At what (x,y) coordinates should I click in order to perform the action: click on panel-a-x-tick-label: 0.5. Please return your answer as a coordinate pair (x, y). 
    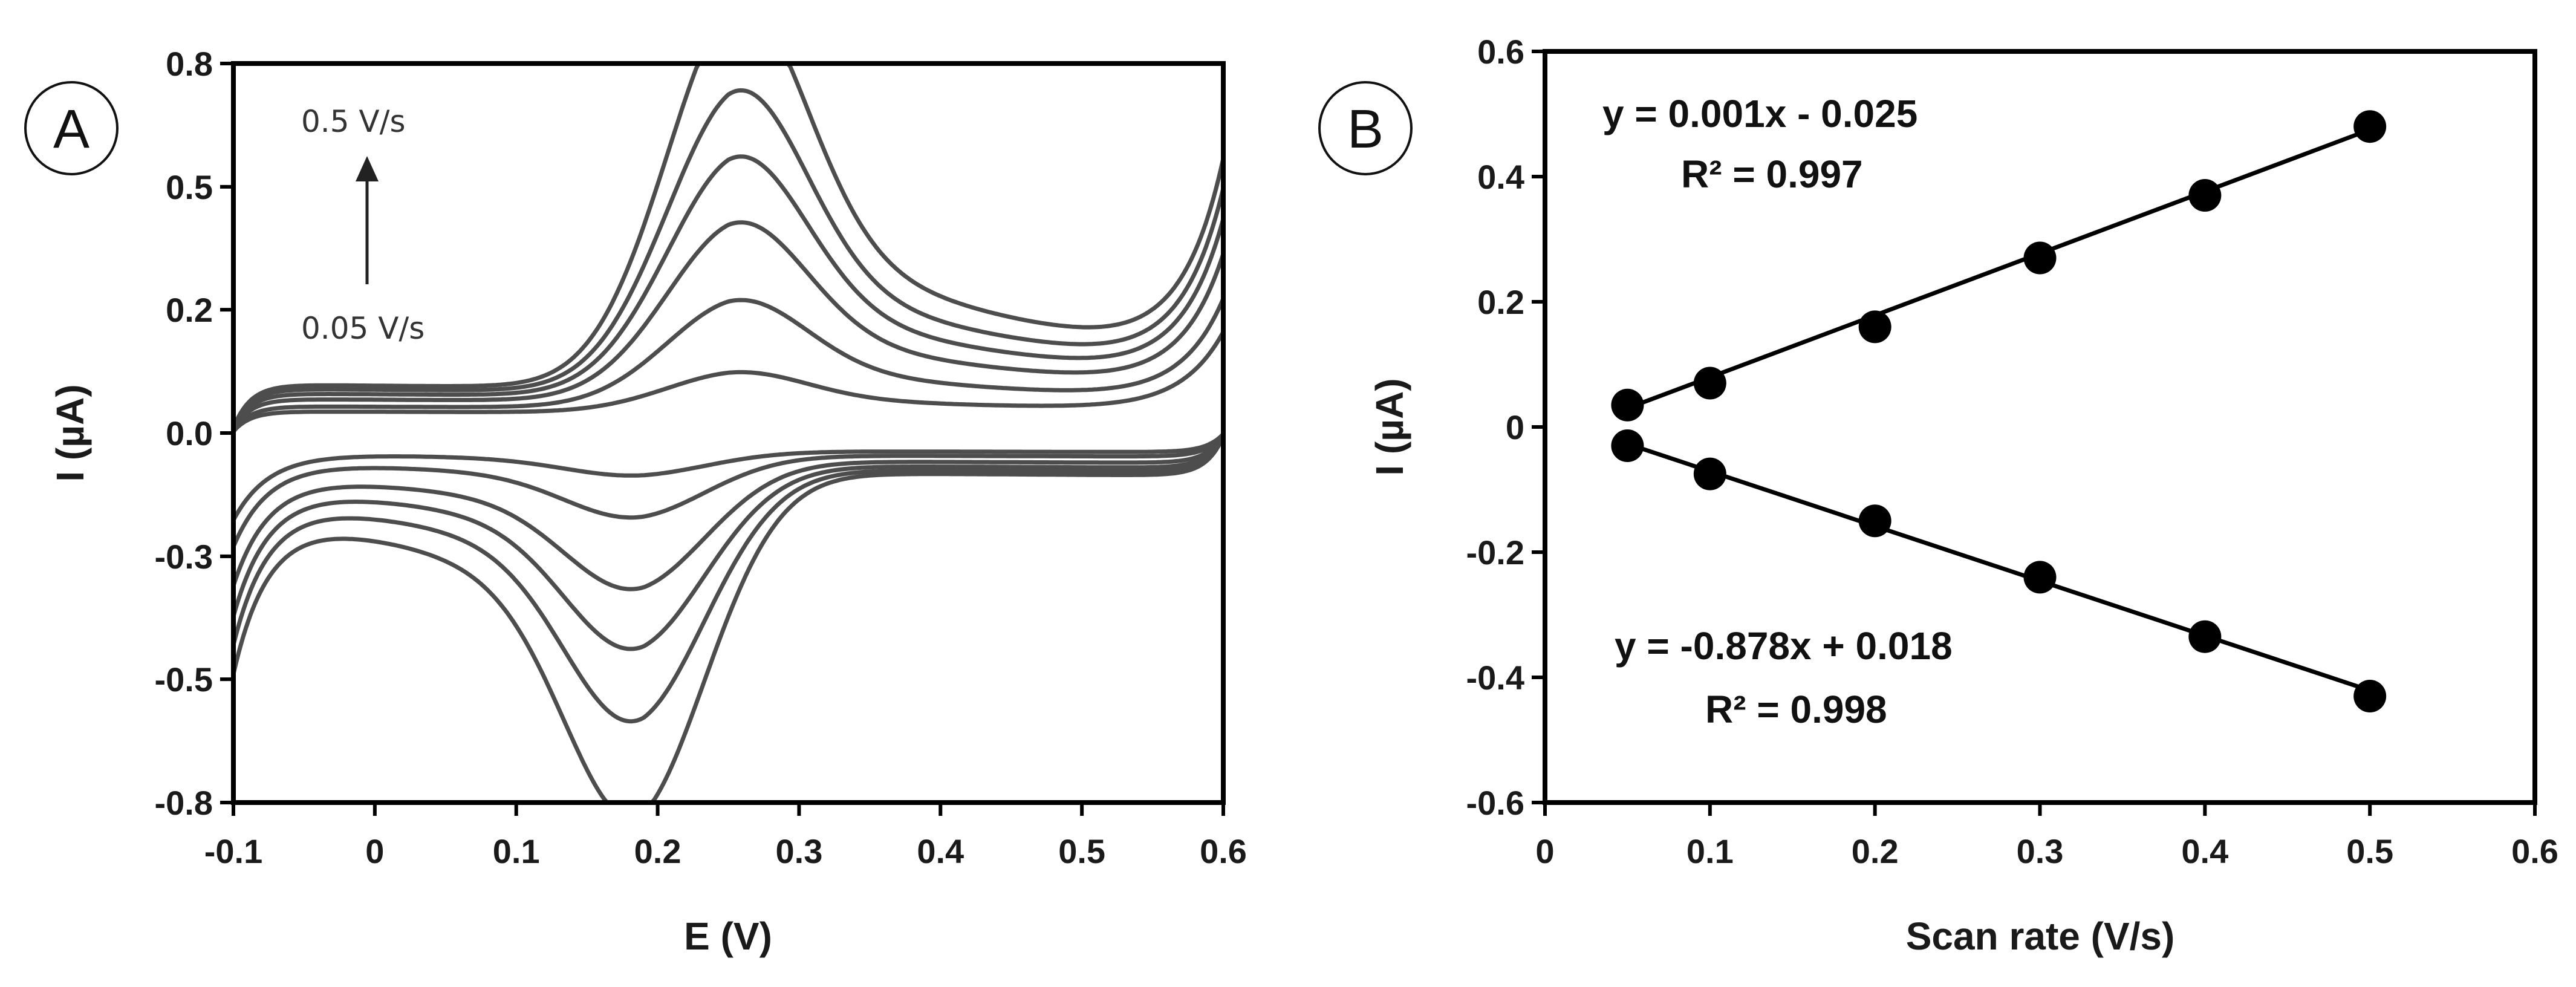
    Looking at the image, I should click on (1081, 851).